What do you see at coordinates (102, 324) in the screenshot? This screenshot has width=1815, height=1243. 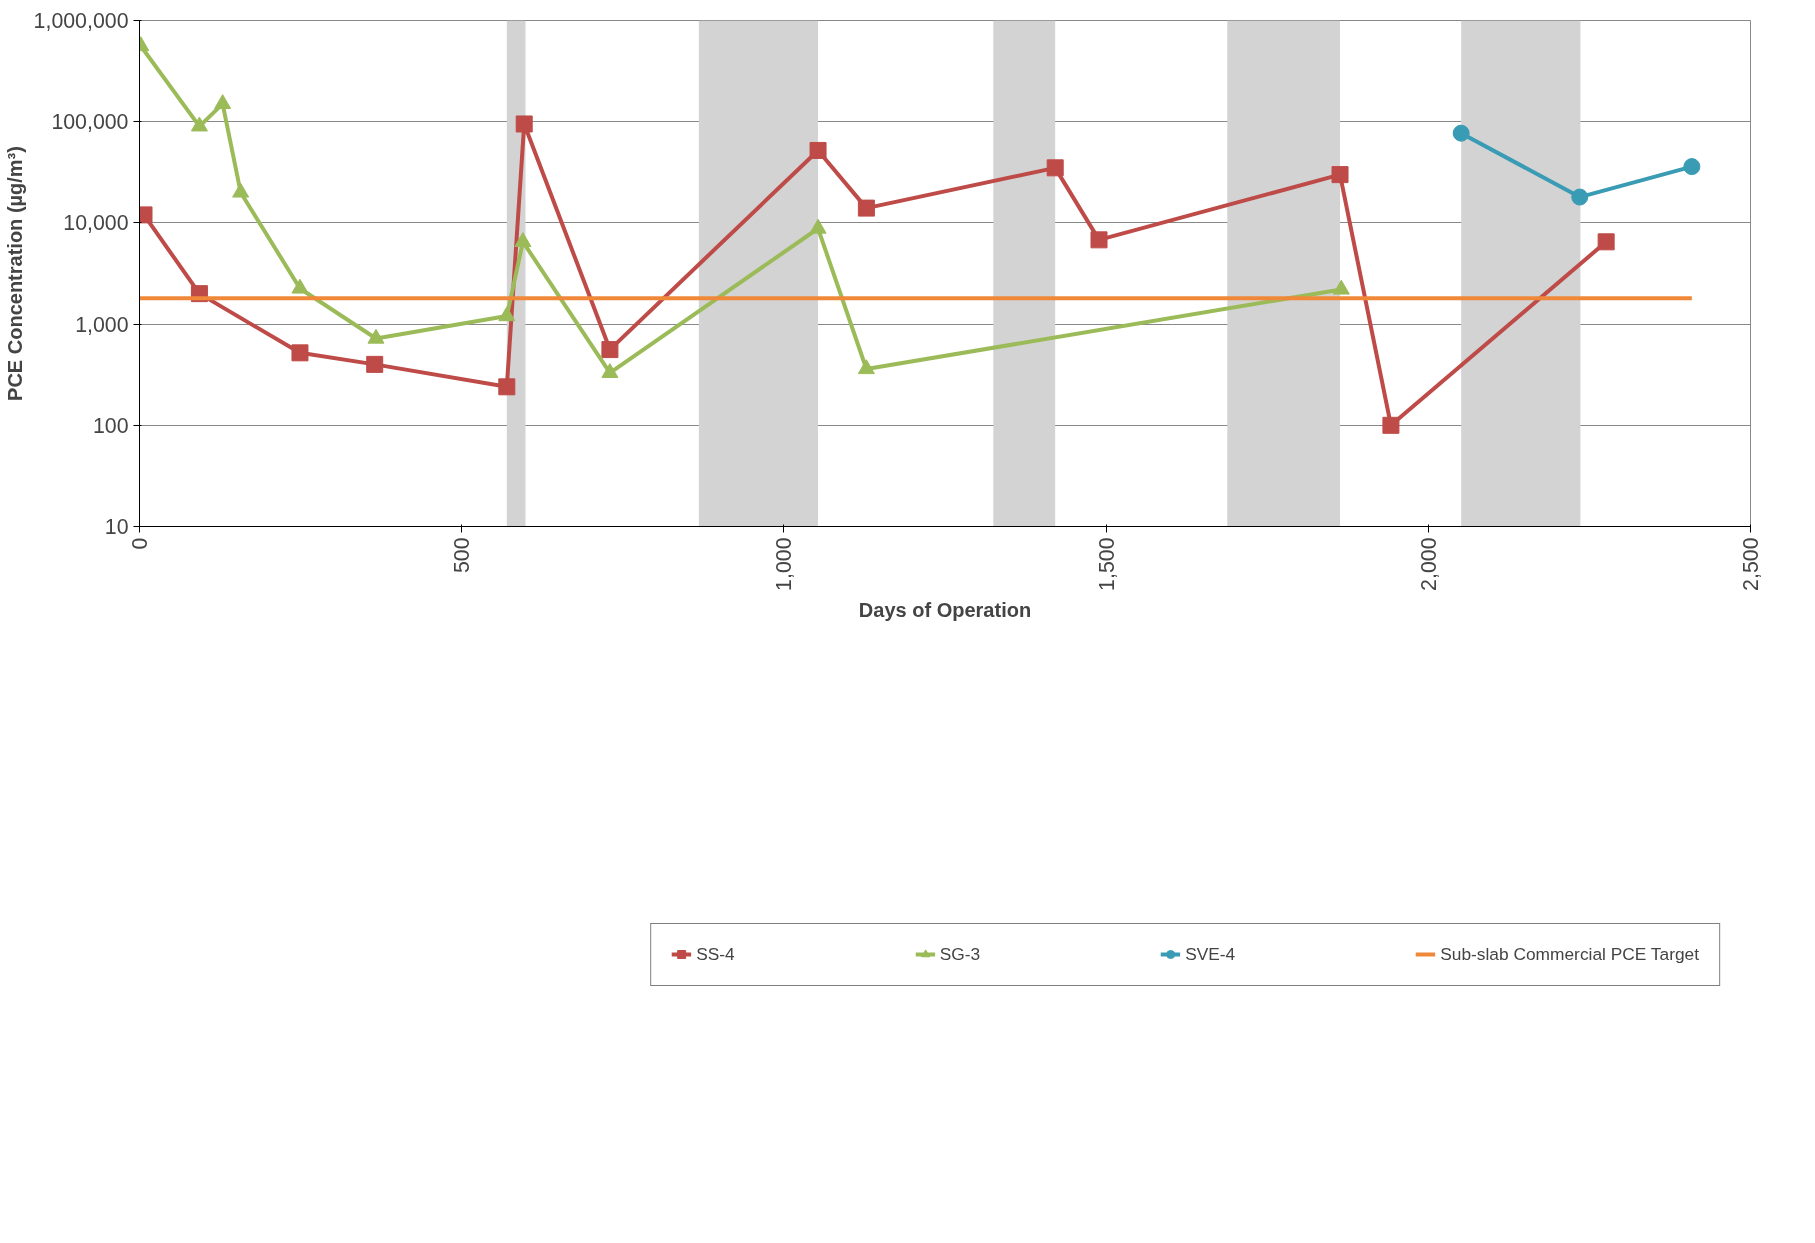 I see `y-tick-label: 1,000` at bounding box center [102, 324].